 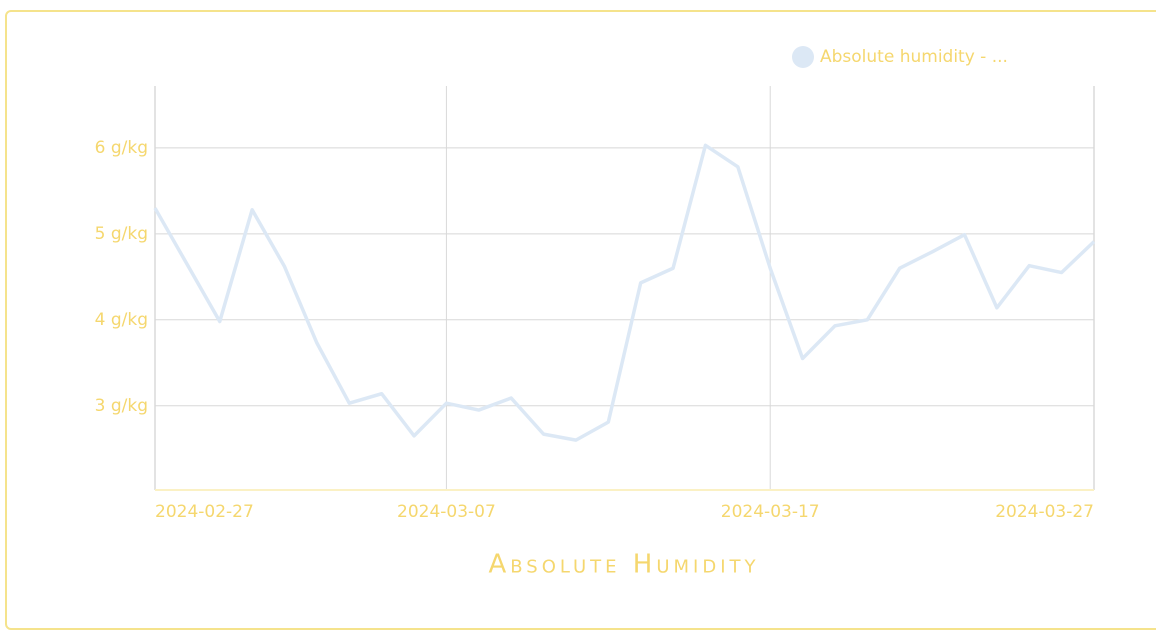 I want to click on x-tick-label: 2024-03-27, so click(x=1044, y=512).